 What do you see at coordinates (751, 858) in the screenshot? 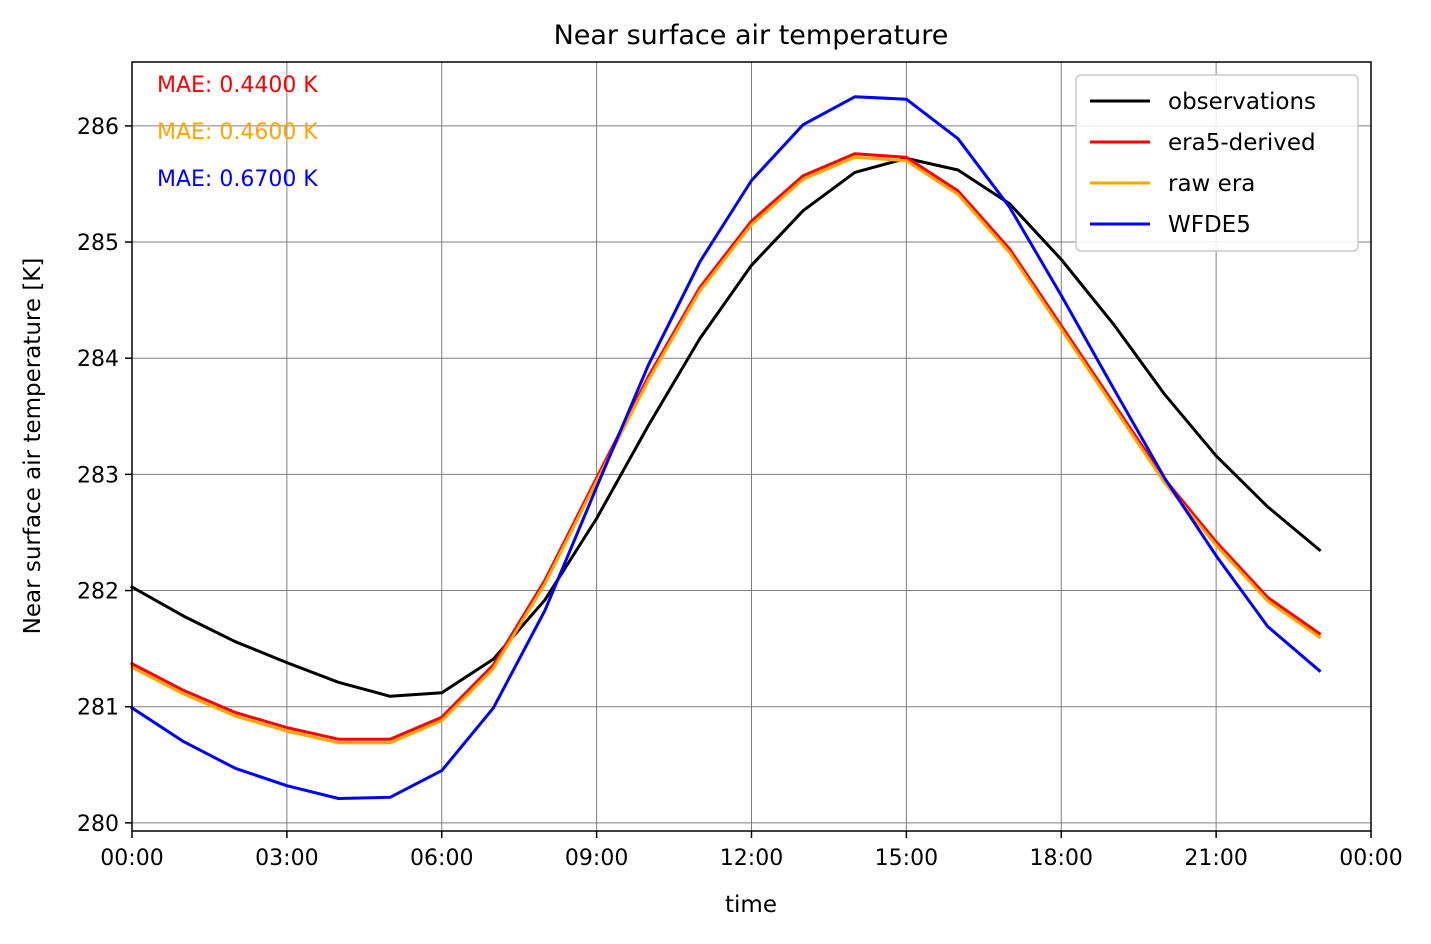
I see `x-tick-label: 12:00` at bounding box center [751, 858].